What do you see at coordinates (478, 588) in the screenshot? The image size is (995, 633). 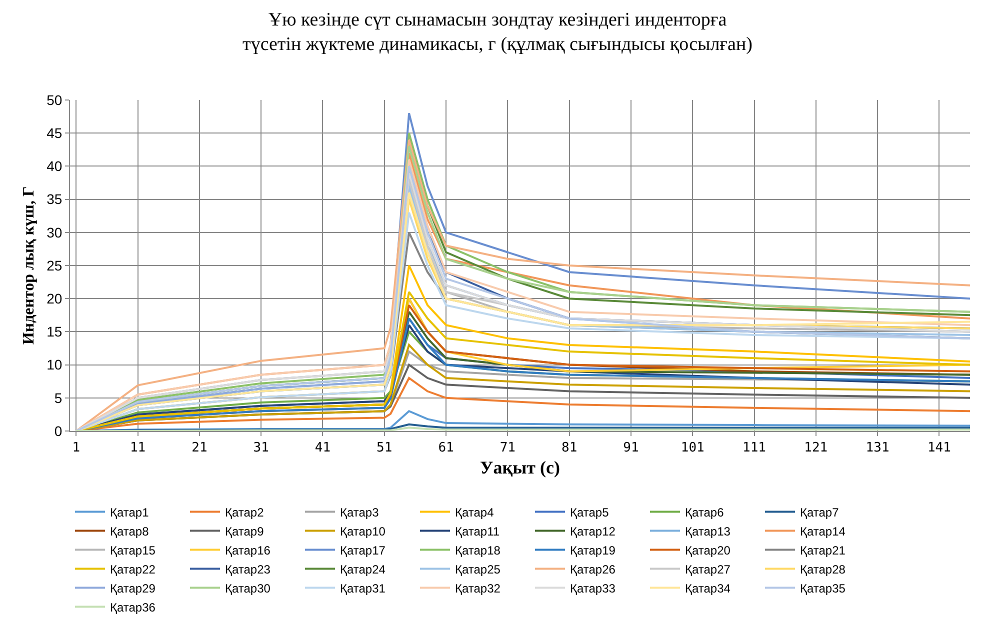 I see `legend-label: Қатар32` at bounding box center [478, 588].